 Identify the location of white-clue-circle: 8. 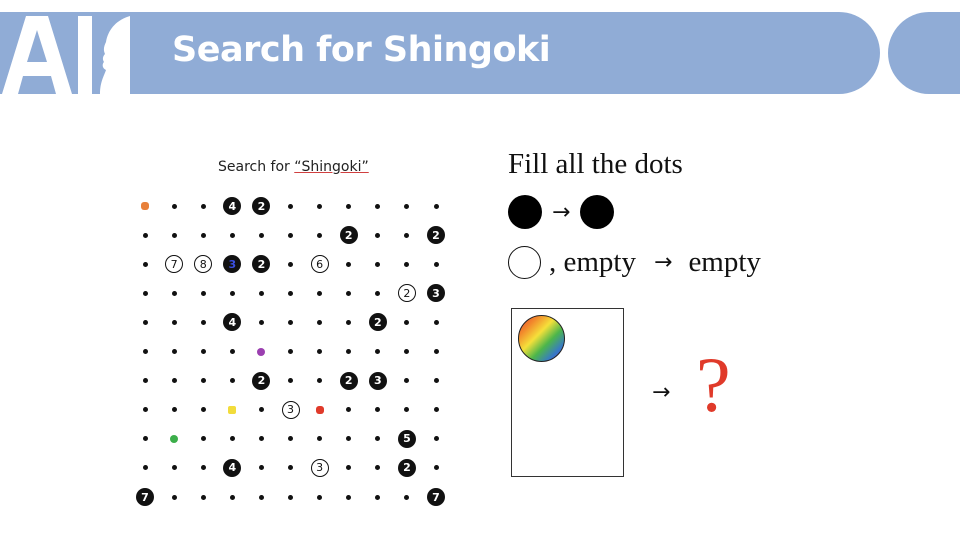
(203, 264).